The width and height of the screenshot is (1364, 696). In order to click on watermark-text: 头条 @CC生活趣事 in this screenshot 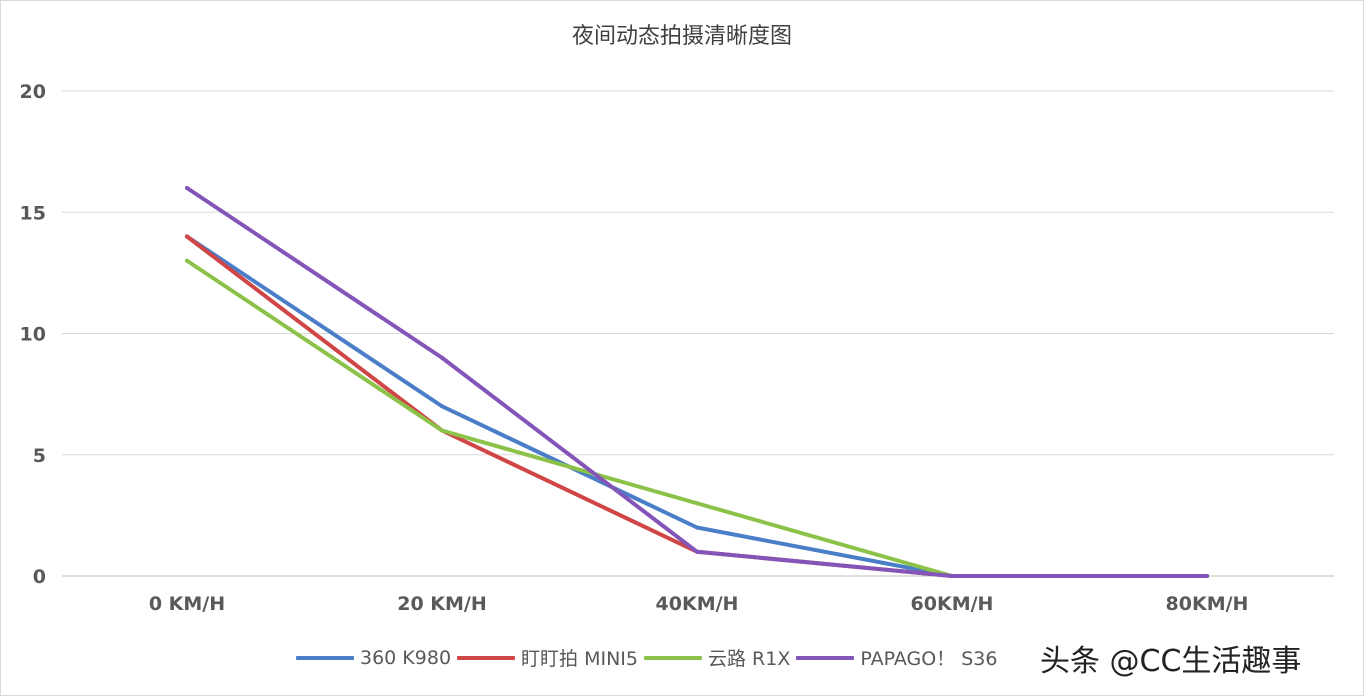, I will do `click(1171, 661)`.